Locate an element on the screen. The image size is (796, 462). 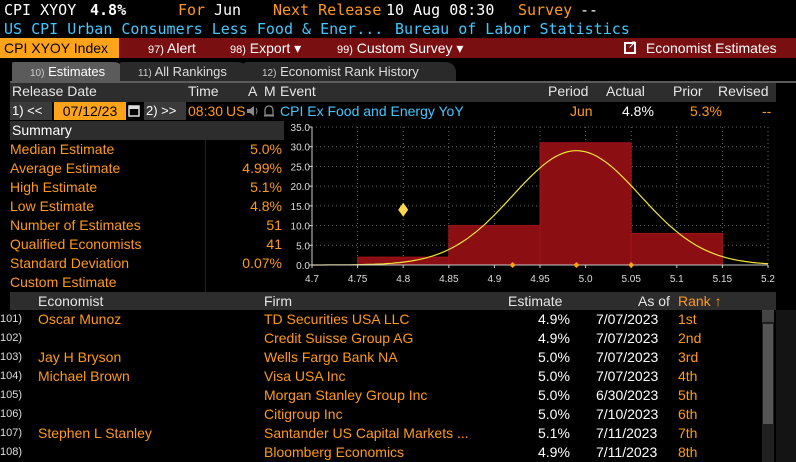
normal-curve is located at coordinates (540, 208).